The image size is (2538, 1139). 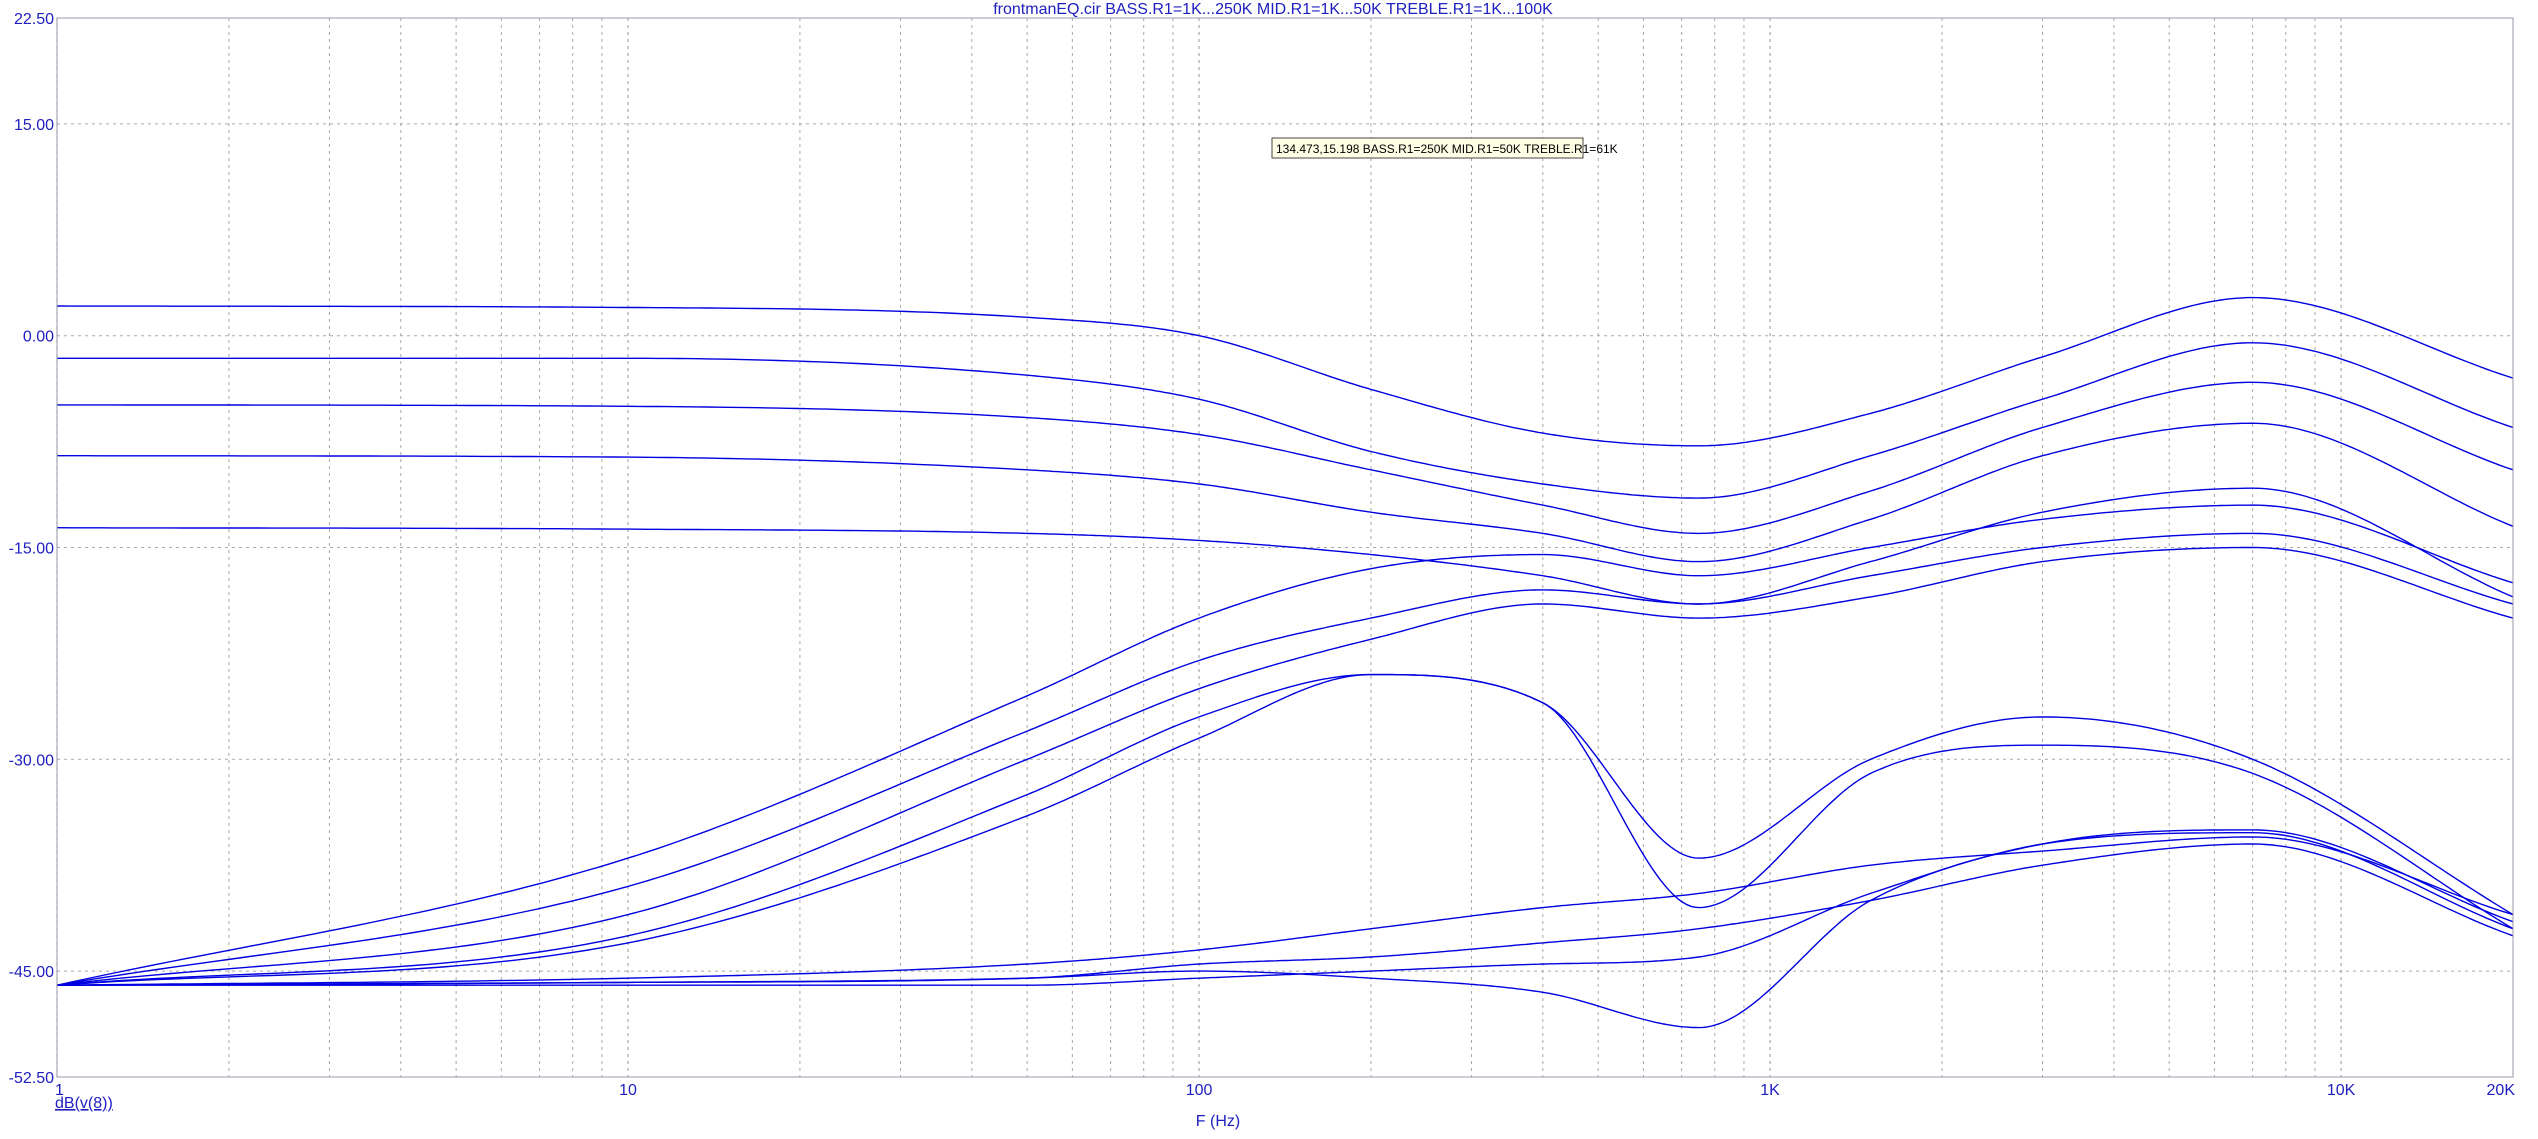 I want to click on y-tick-label: -15.00, so click(x=31, y=549).